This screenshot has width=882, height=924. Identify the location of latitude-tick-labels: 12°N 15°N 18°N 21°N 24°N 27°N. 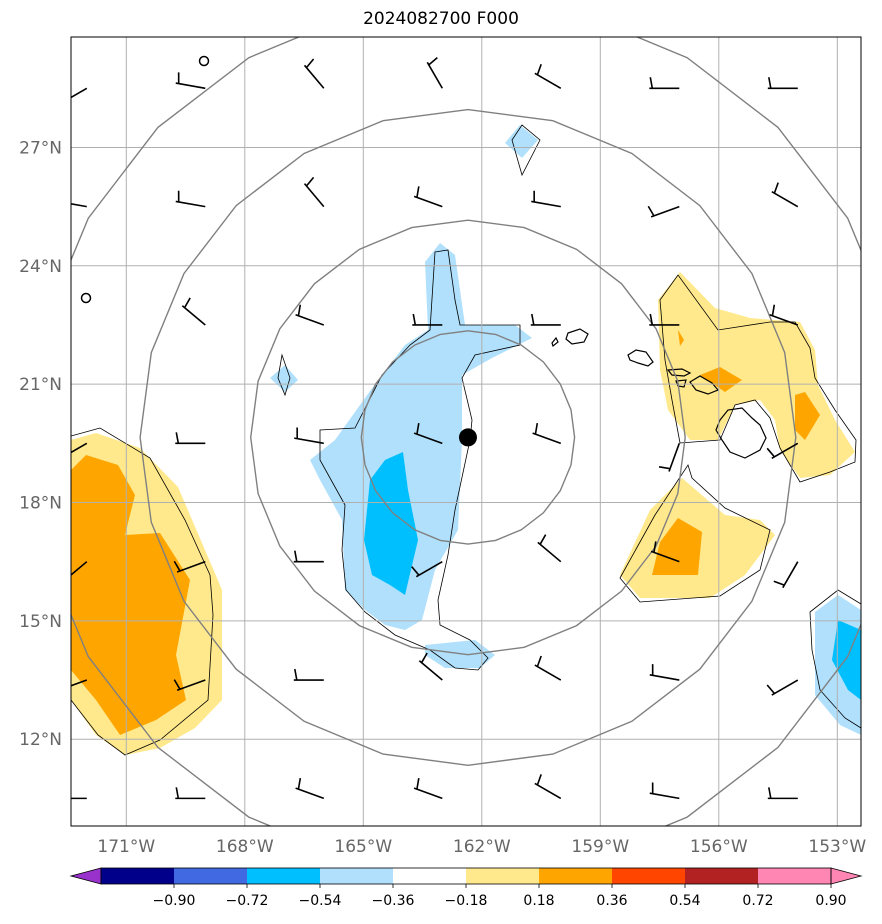
(40, 444).